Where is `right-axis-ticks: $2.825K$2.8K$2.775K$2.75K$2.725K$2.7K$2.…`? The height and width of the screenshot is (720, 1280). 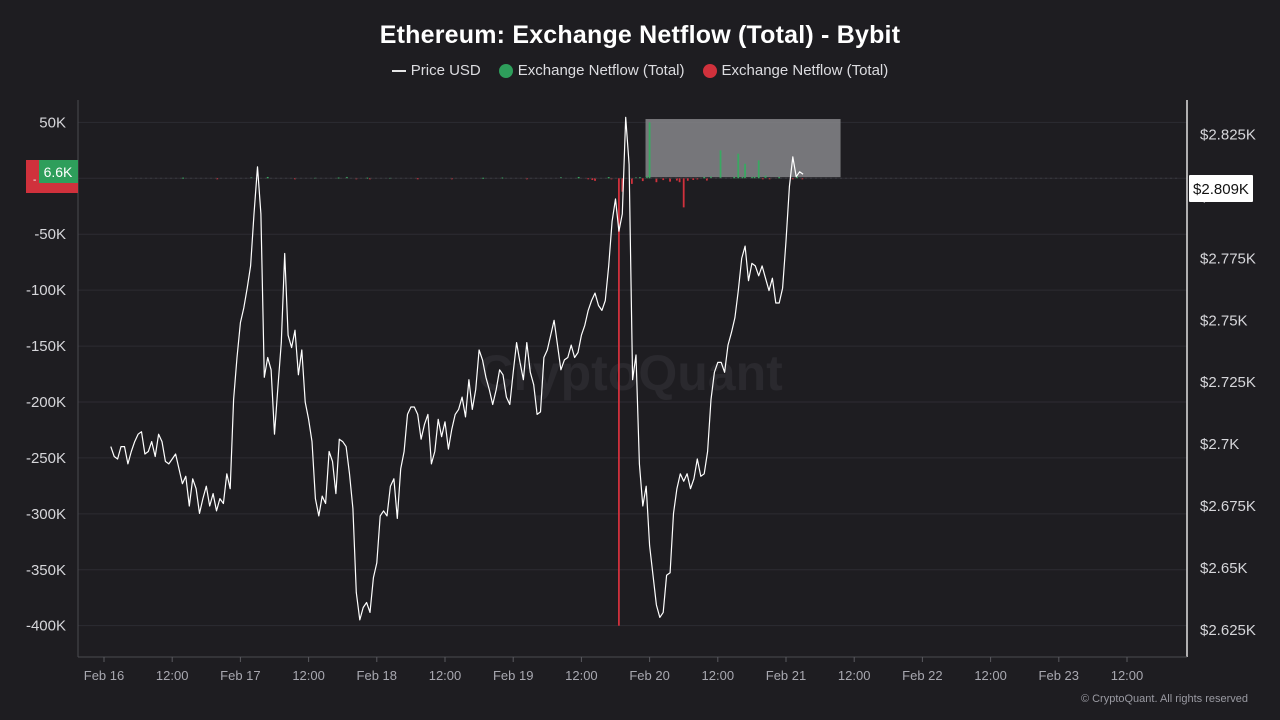 right-axis-ticks: $2.825K$2.8K$2.775K$2.75K$2.725K$2.7K$2.… is located at coordinates (1228, 383).